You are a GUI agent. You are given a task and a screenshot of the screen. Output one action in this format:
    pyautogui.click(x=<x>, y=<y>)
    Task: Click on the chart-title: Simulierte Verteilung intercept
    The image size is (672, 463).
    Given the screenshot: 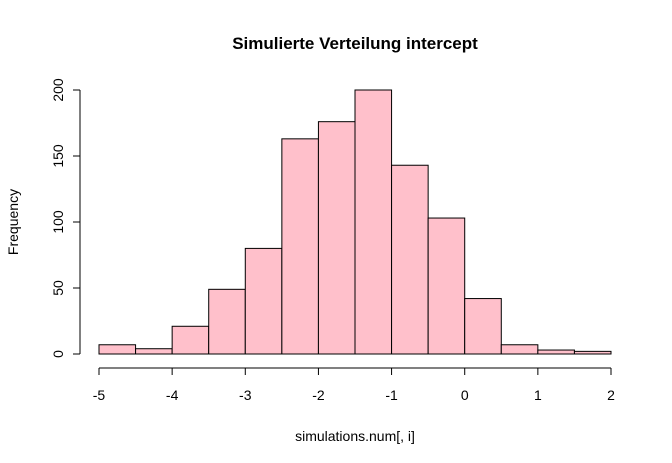 What is the action you would take?
    pyautogui.click(x=355, y=43)
    